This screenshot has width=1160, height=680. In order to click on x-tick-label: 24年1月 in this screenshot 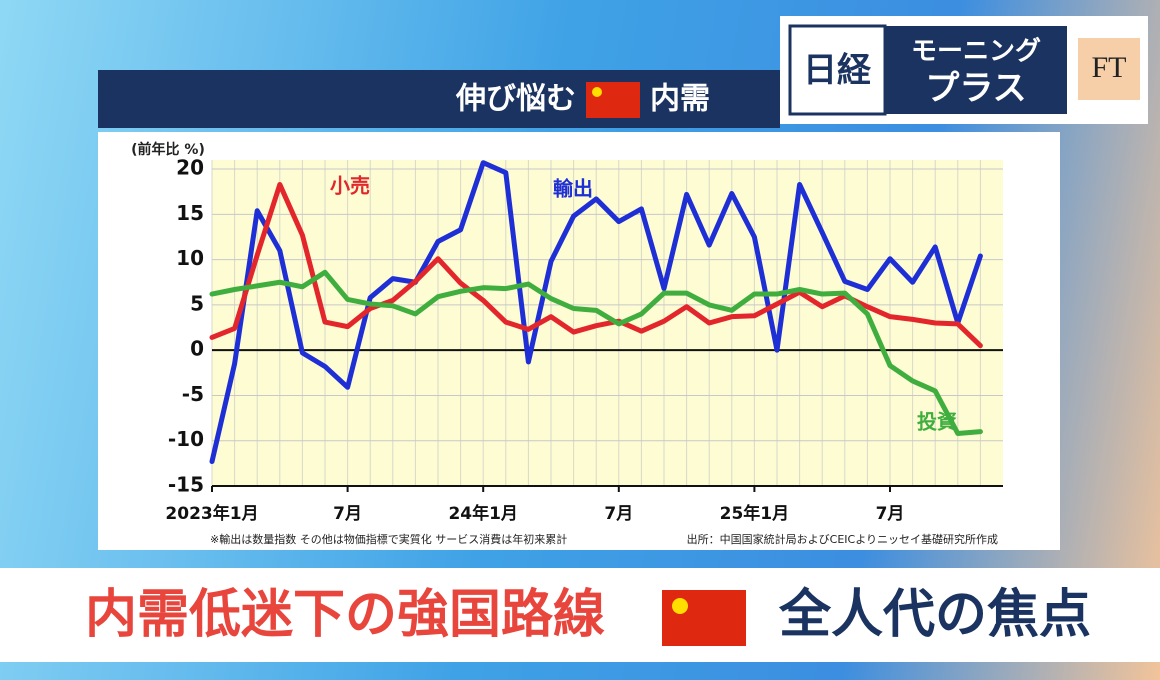, I will do `click(483, 513)`.